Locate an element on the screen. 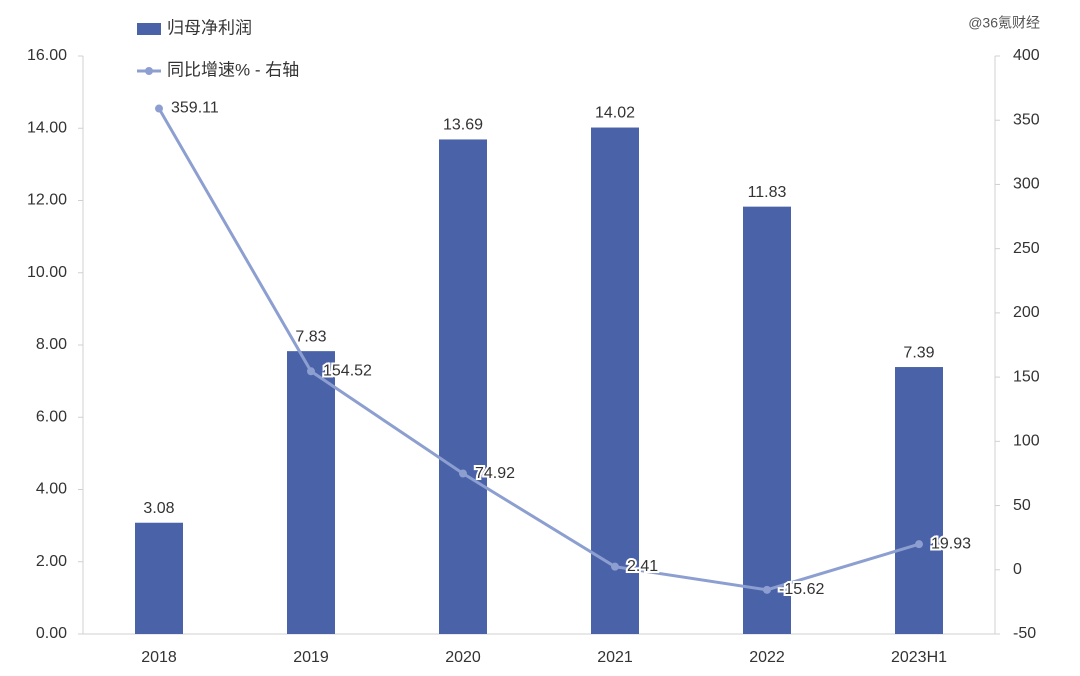 The height and width of the screenshot is (676, 1080). x-tick-label: 2018 is located at coordinates (159, 657).